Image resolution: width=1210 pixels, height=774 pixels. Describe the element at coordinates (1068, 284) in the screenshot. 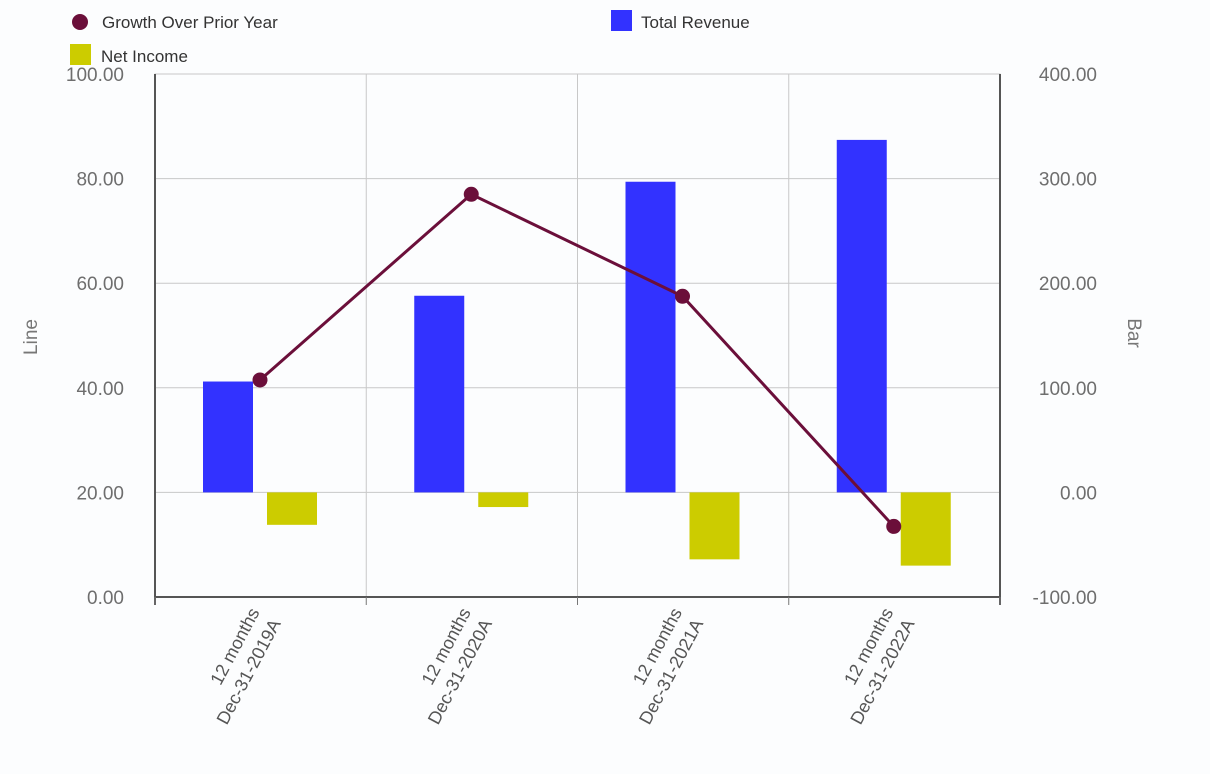

I see `right-tick-label: 200.00` at that location.